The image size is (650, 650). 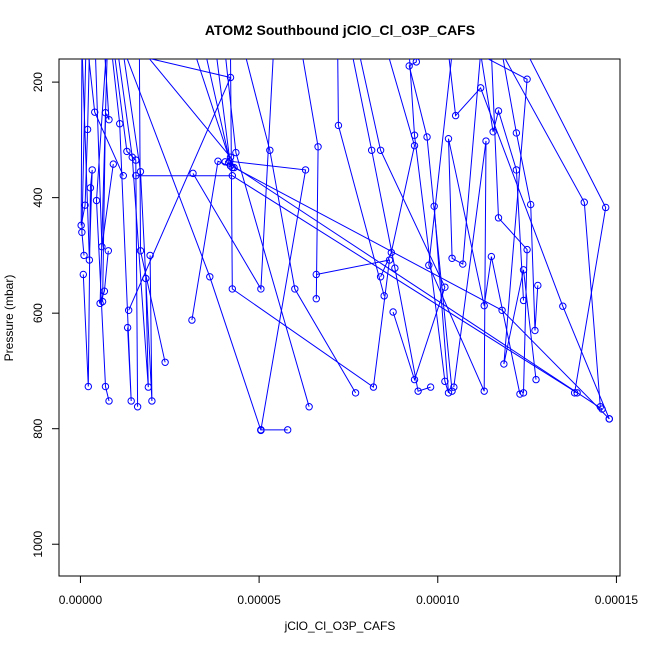 I want to click on y-axis: 200 400 600 800 1000, so click(x=45, y=315).